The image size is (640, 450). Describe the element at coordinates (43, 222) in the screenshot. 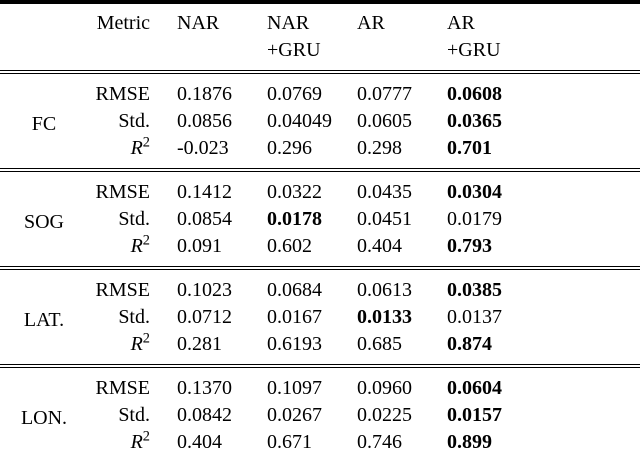

I see `row-group-label: SOG` at that location.